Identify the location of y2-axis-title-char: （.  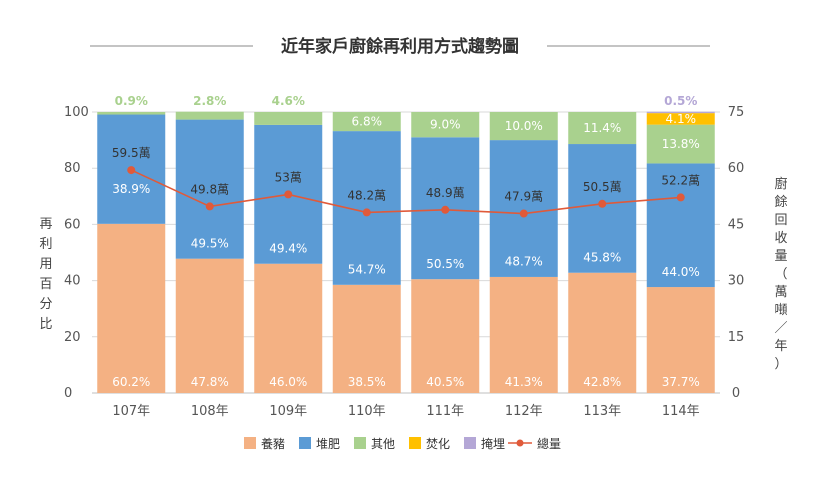
(780, 274).